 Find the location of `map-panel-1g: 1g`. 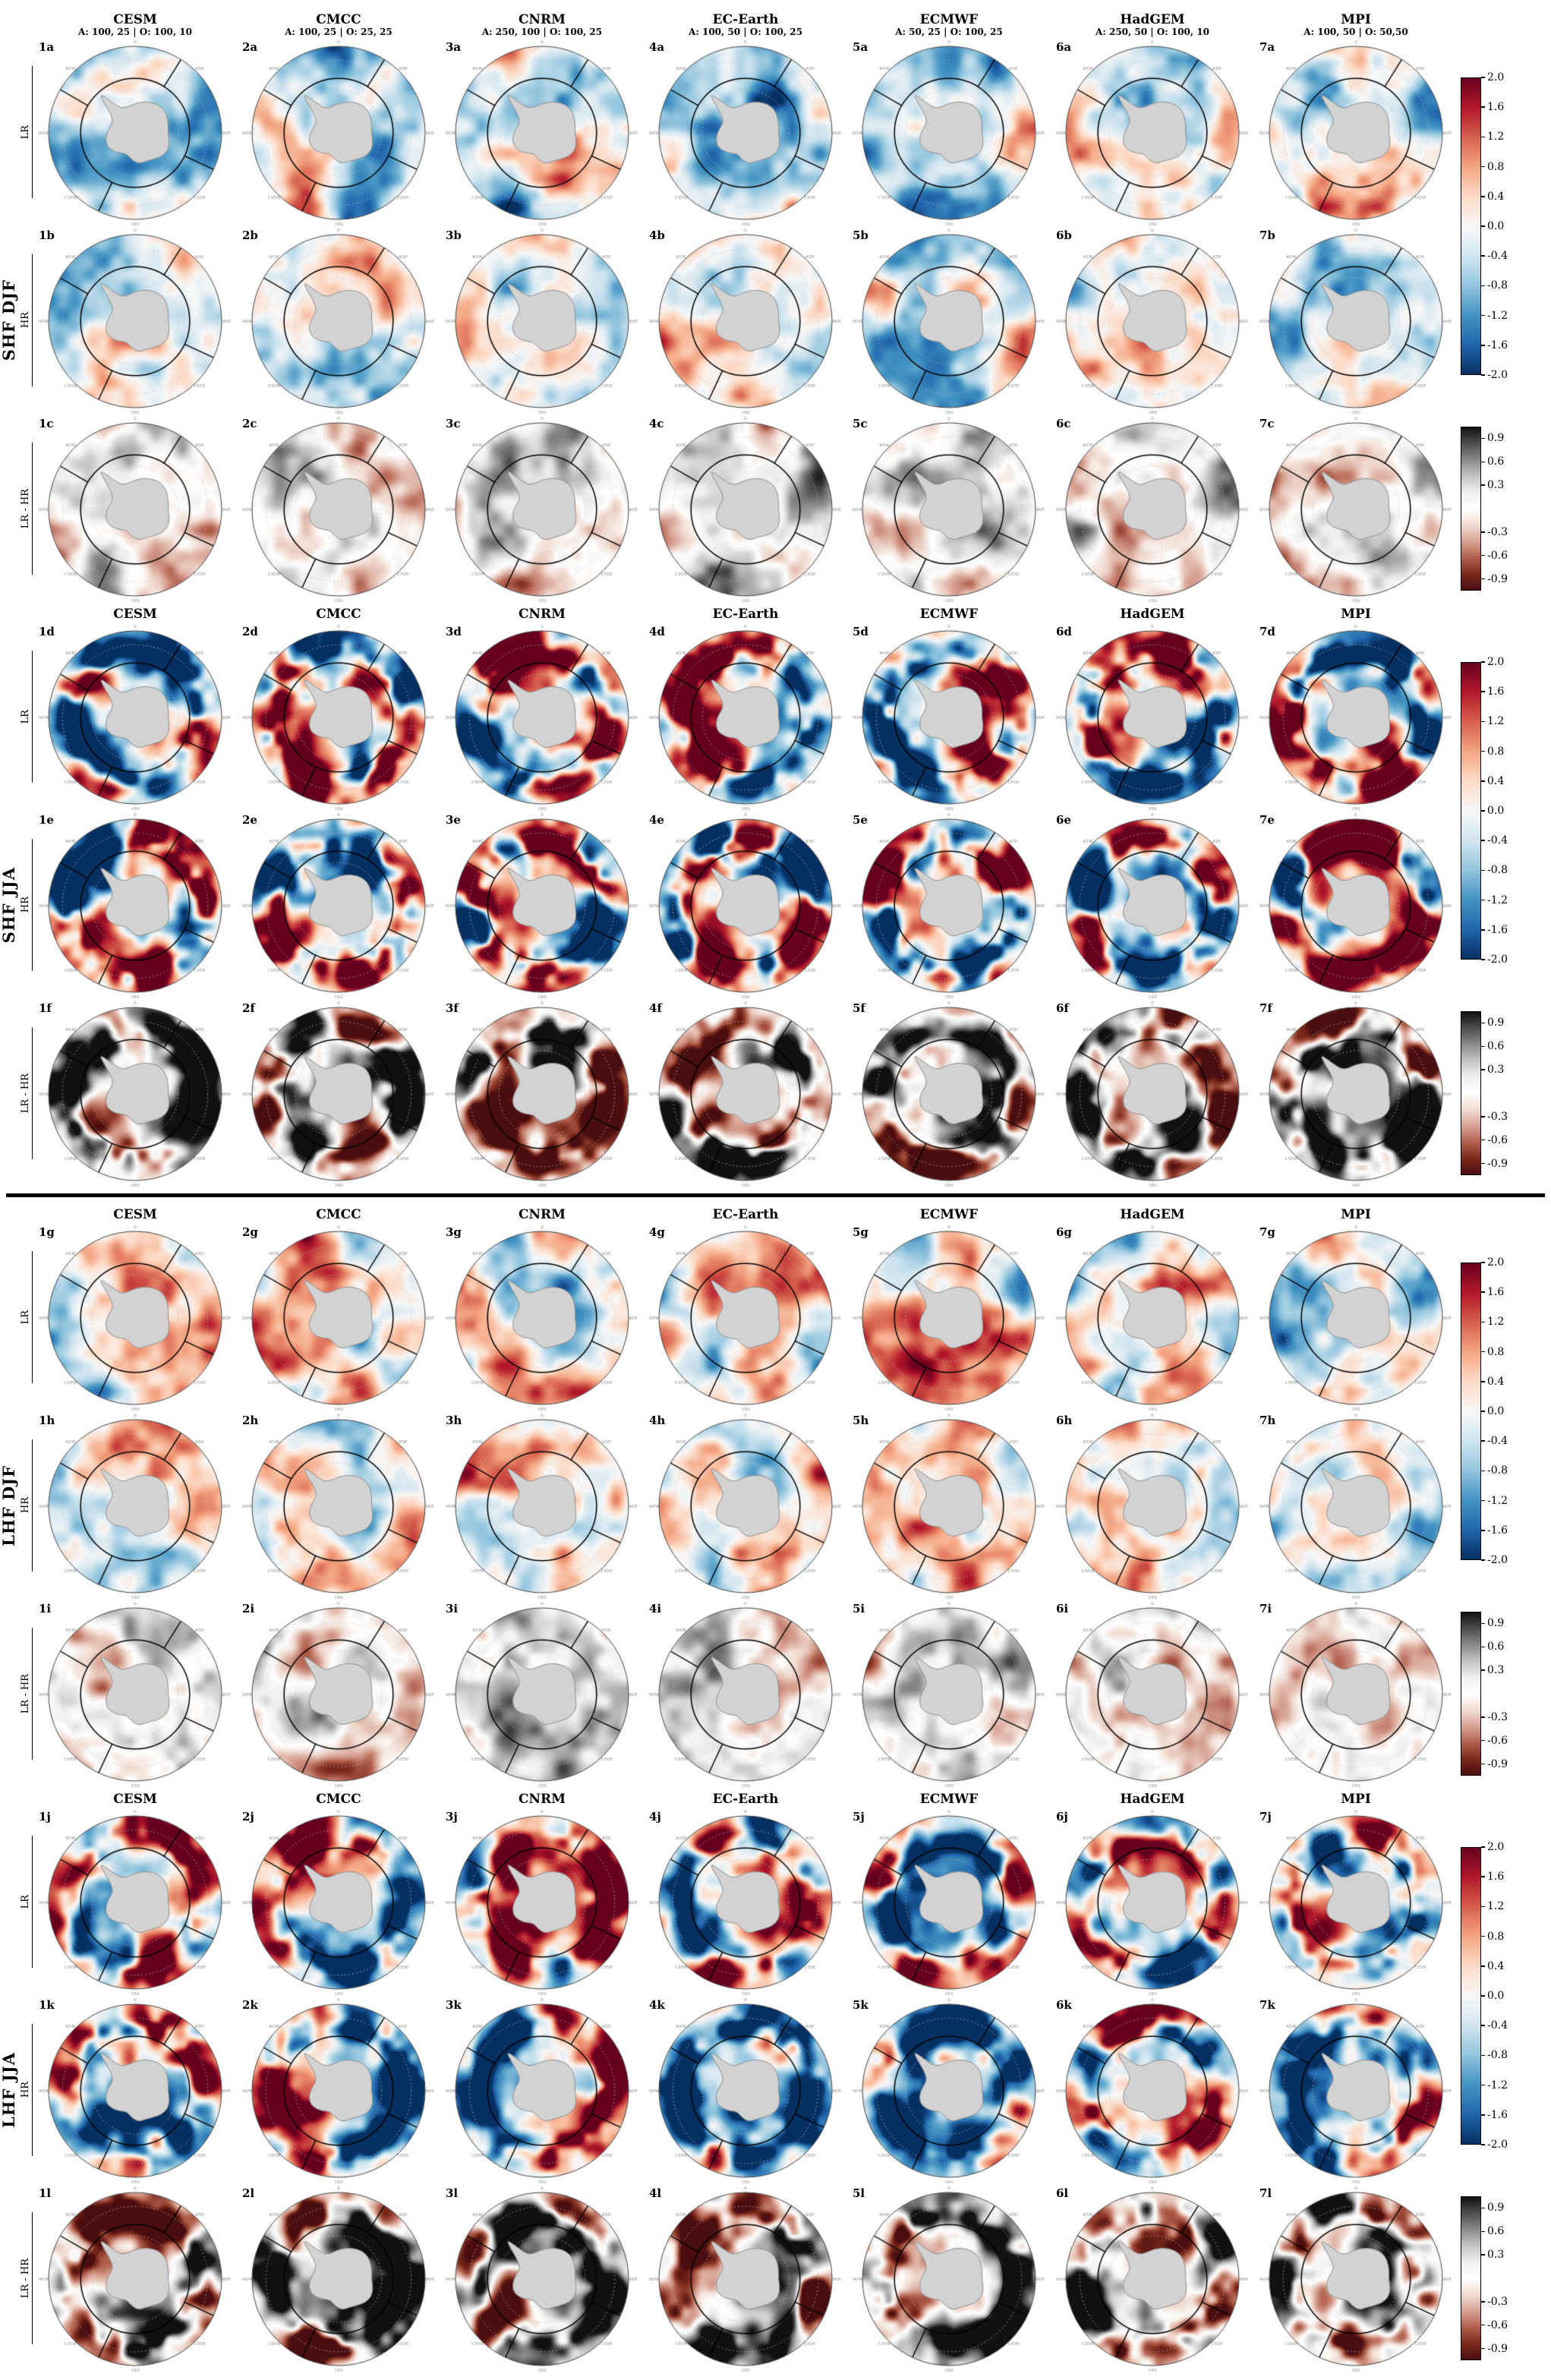

map-panel-1g: 1g is located at coordinates (135, 1317).